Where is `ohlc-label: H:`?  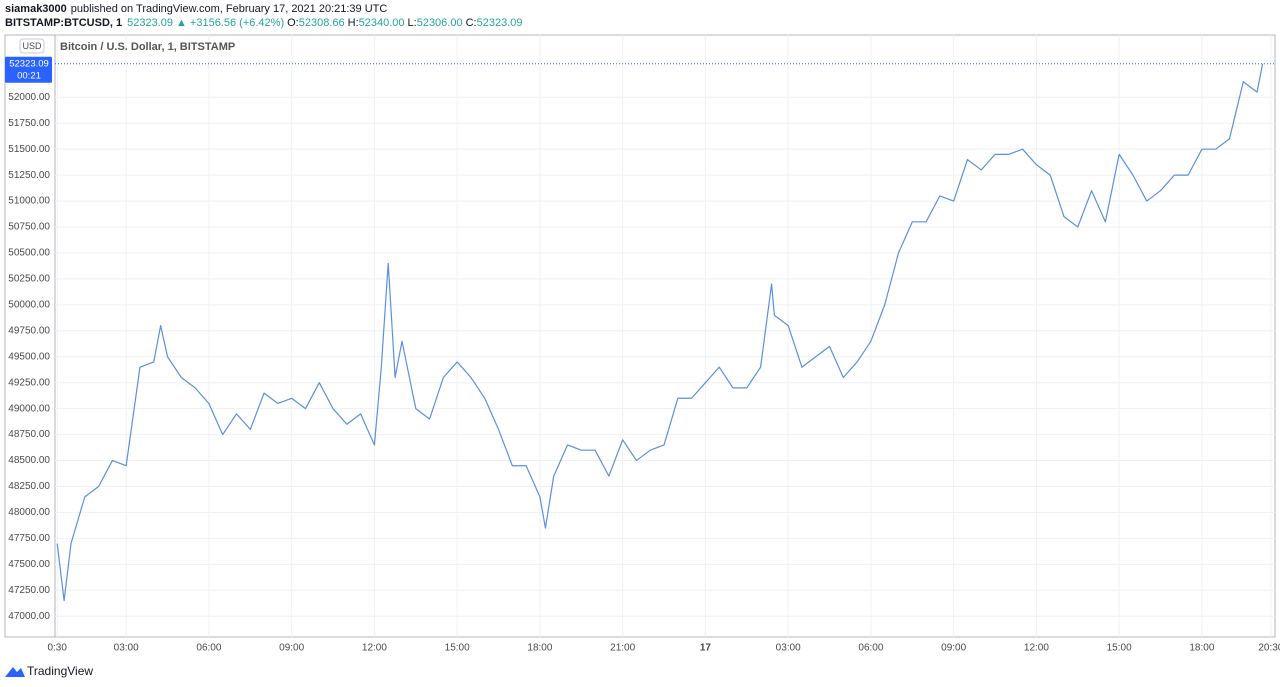
ohlc-label: H: is located at coordinates (353, 23).